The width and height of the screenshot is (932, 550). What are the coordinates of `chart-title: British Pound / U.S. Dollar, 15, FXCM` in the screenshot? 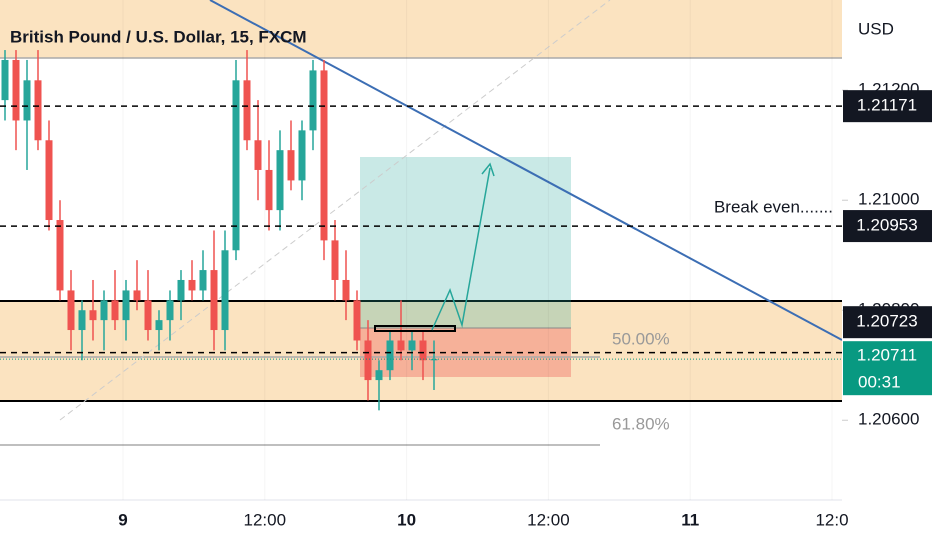 It's located at (158, 36).